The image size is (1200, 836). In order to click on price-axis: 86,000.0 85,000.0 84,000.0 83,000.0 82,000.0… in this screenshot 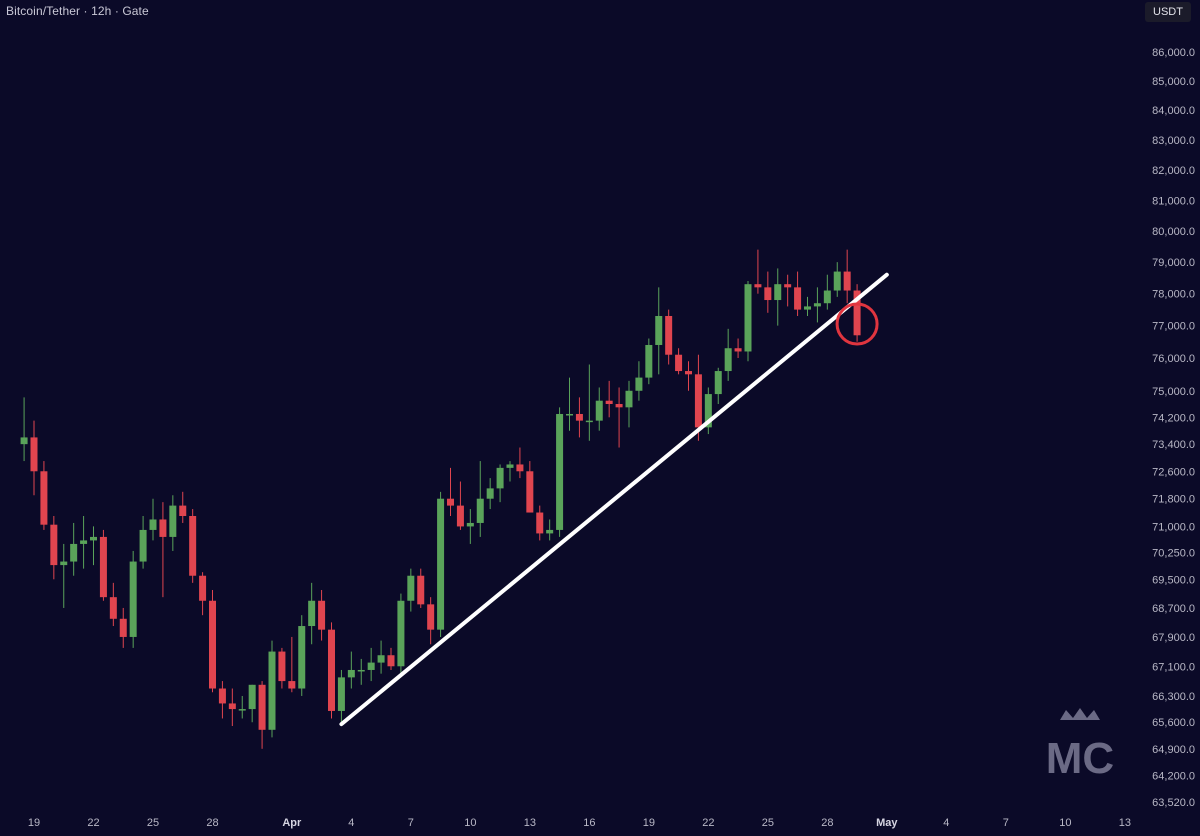, I will do `click(1173, 428)`.